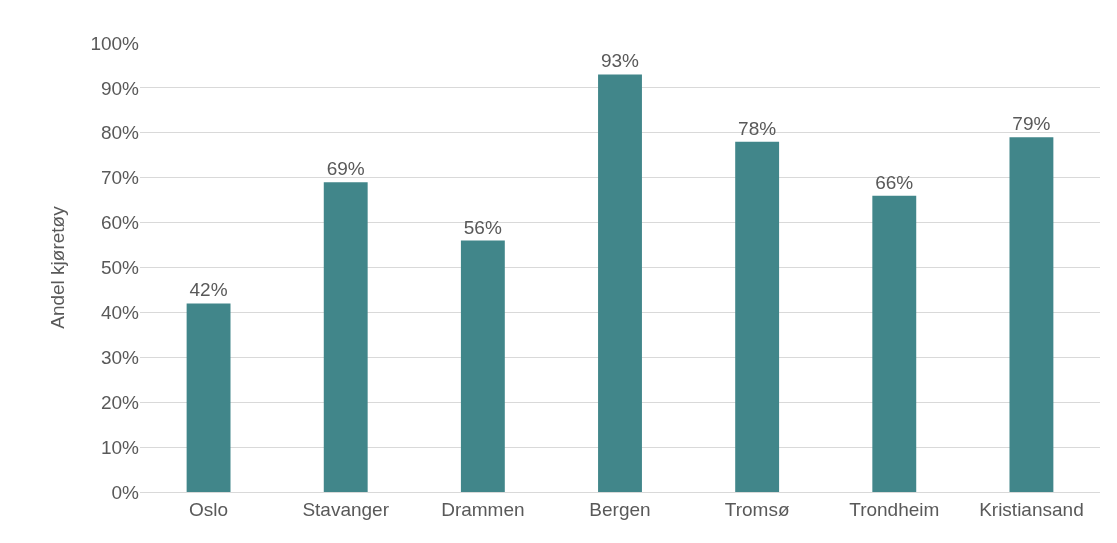  Describe the element at coordinates (120, 133) in the screenshot. I see `y-tick-label: 80%` at that location.